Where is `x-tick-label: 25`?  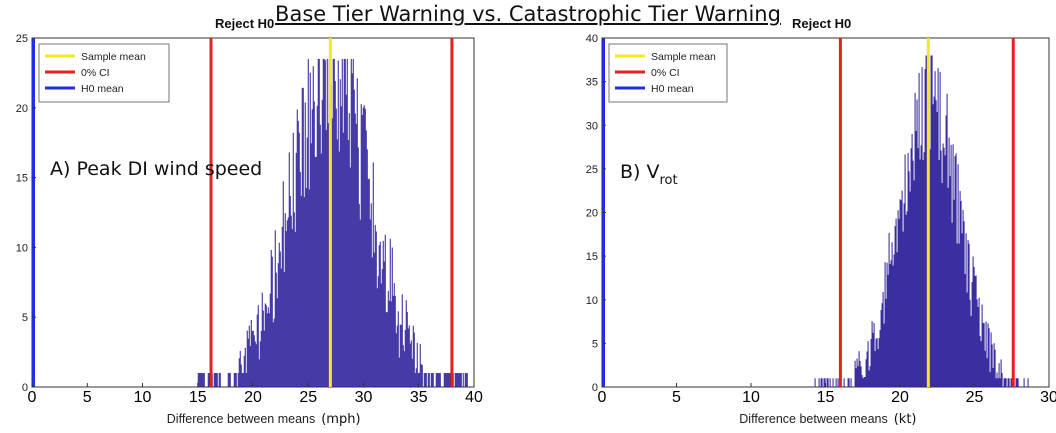
x-tick-label: 25 is located at coordinates (975, 397).